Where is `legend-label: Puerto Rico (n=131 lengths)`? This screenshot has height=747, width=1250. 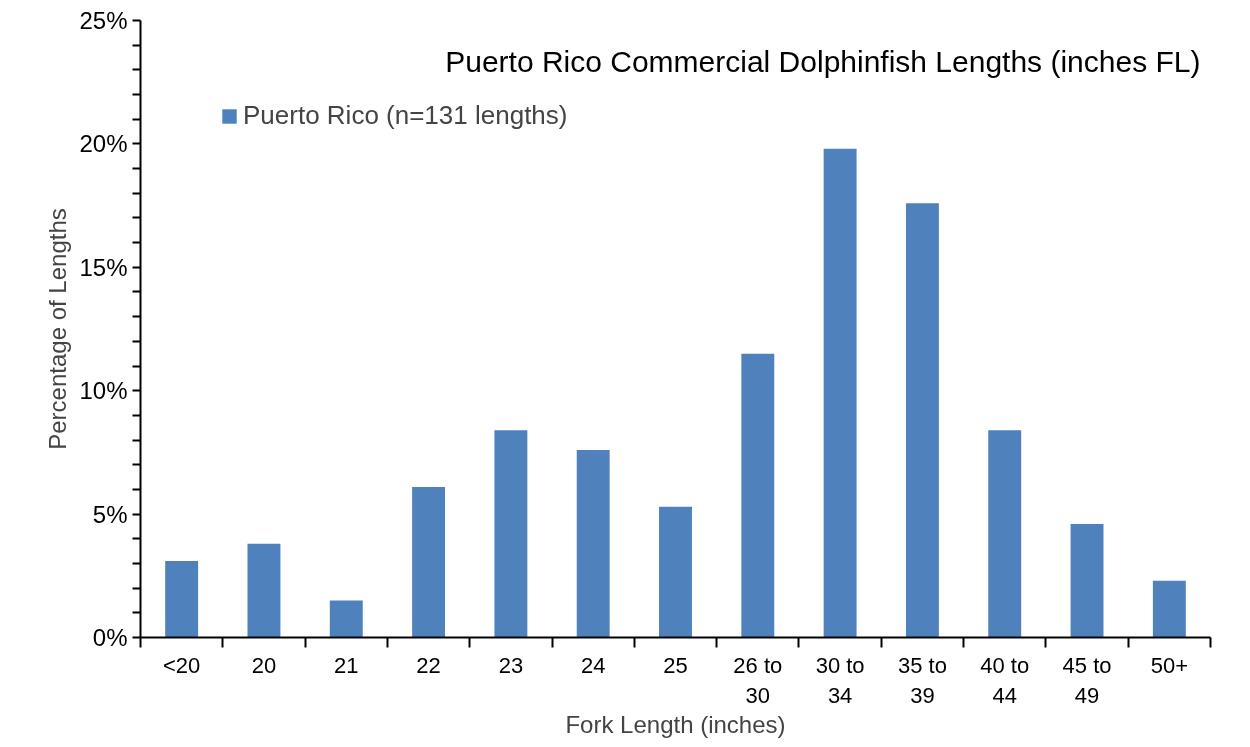 legend-label: Puerto Rico (n=131 lengths) is located at coordinates (405, 115).